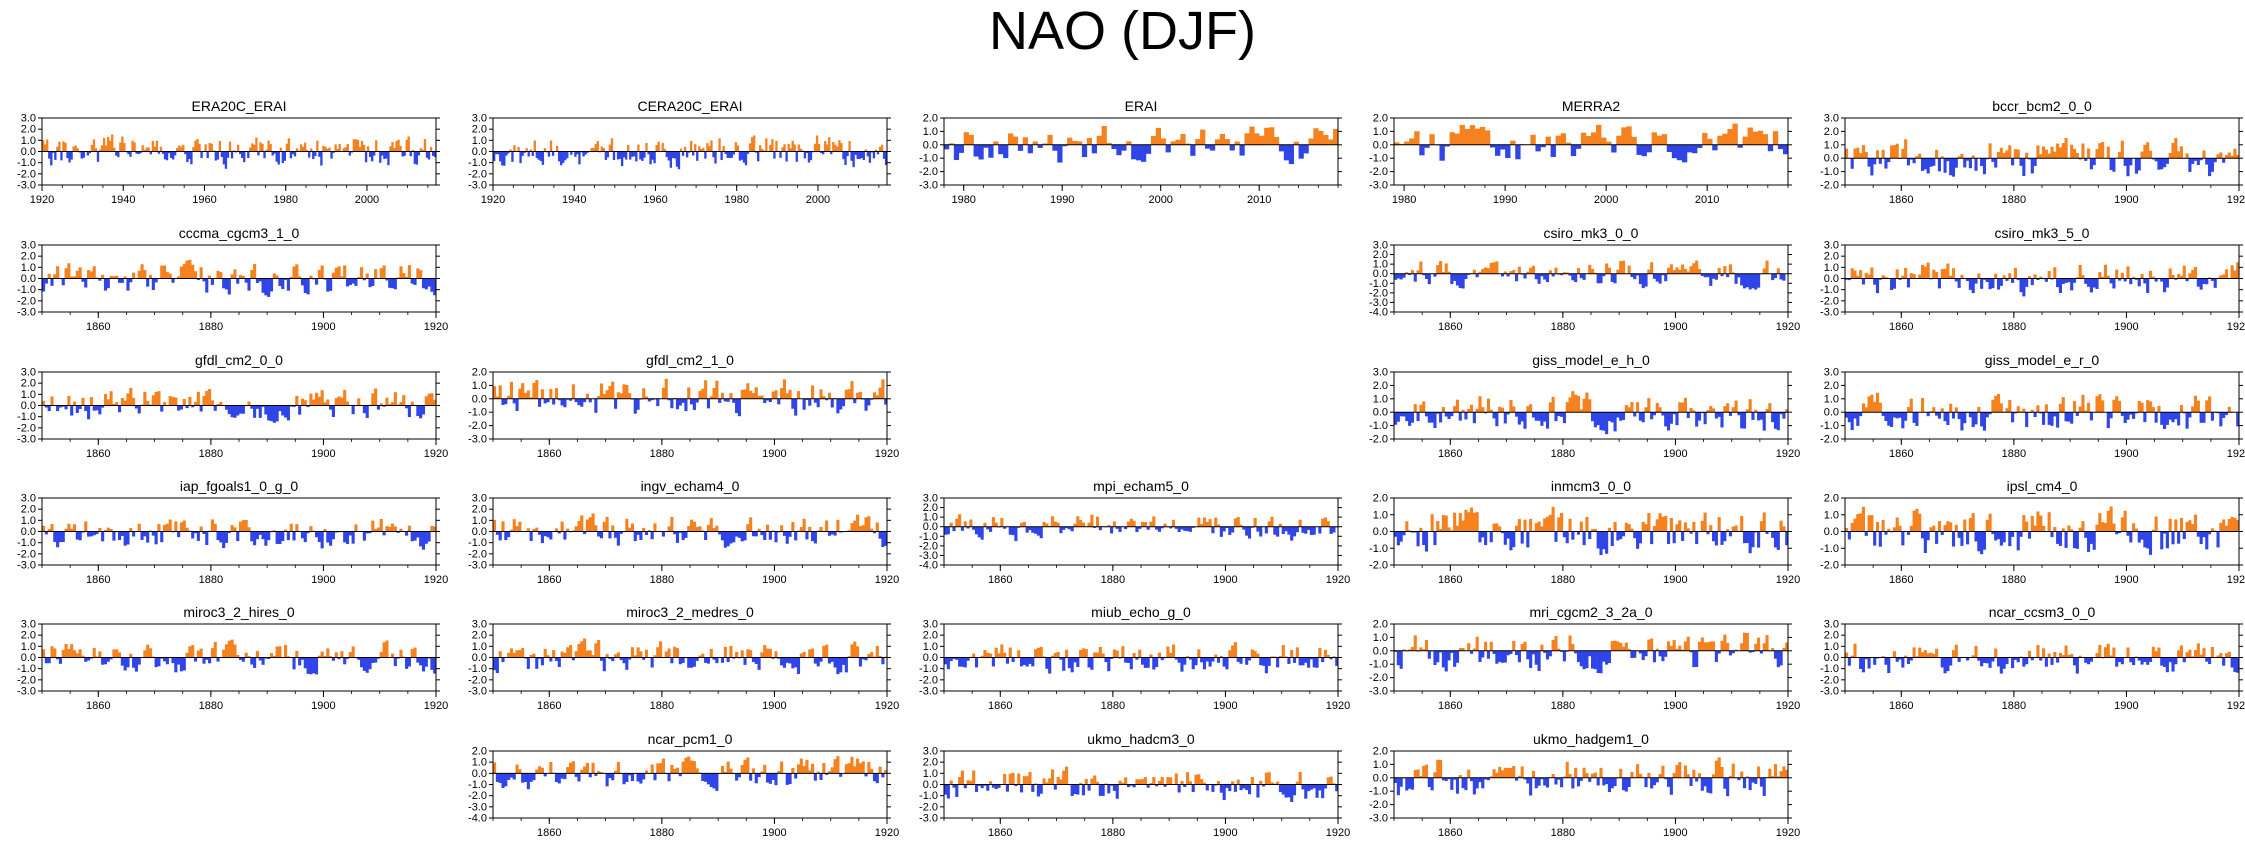 This screenshot has height=849, width=2245. I want to click on y-tick-label: -3.0, so click(26, 440).